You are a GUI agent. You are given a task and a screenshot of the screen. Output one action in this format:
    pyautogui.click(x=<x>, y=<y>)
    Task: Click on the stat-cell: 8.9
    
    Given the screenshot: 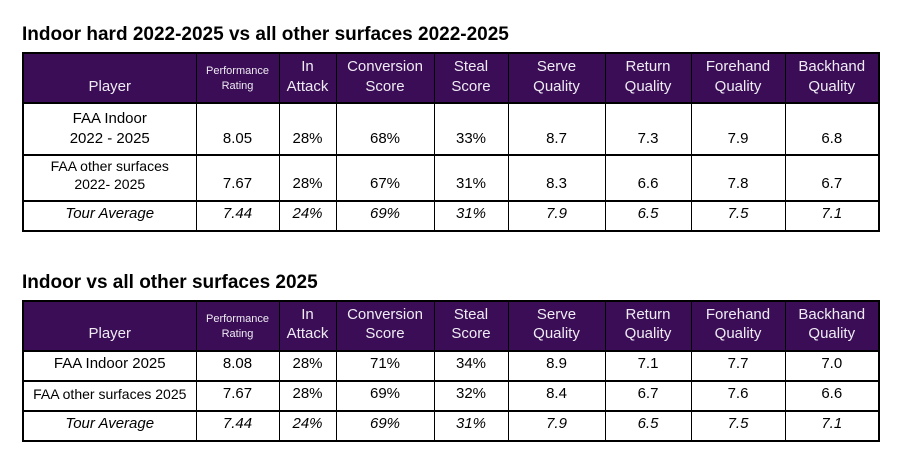 What is the action you would take?
    pyautogui.click(x=556, y=365)
    